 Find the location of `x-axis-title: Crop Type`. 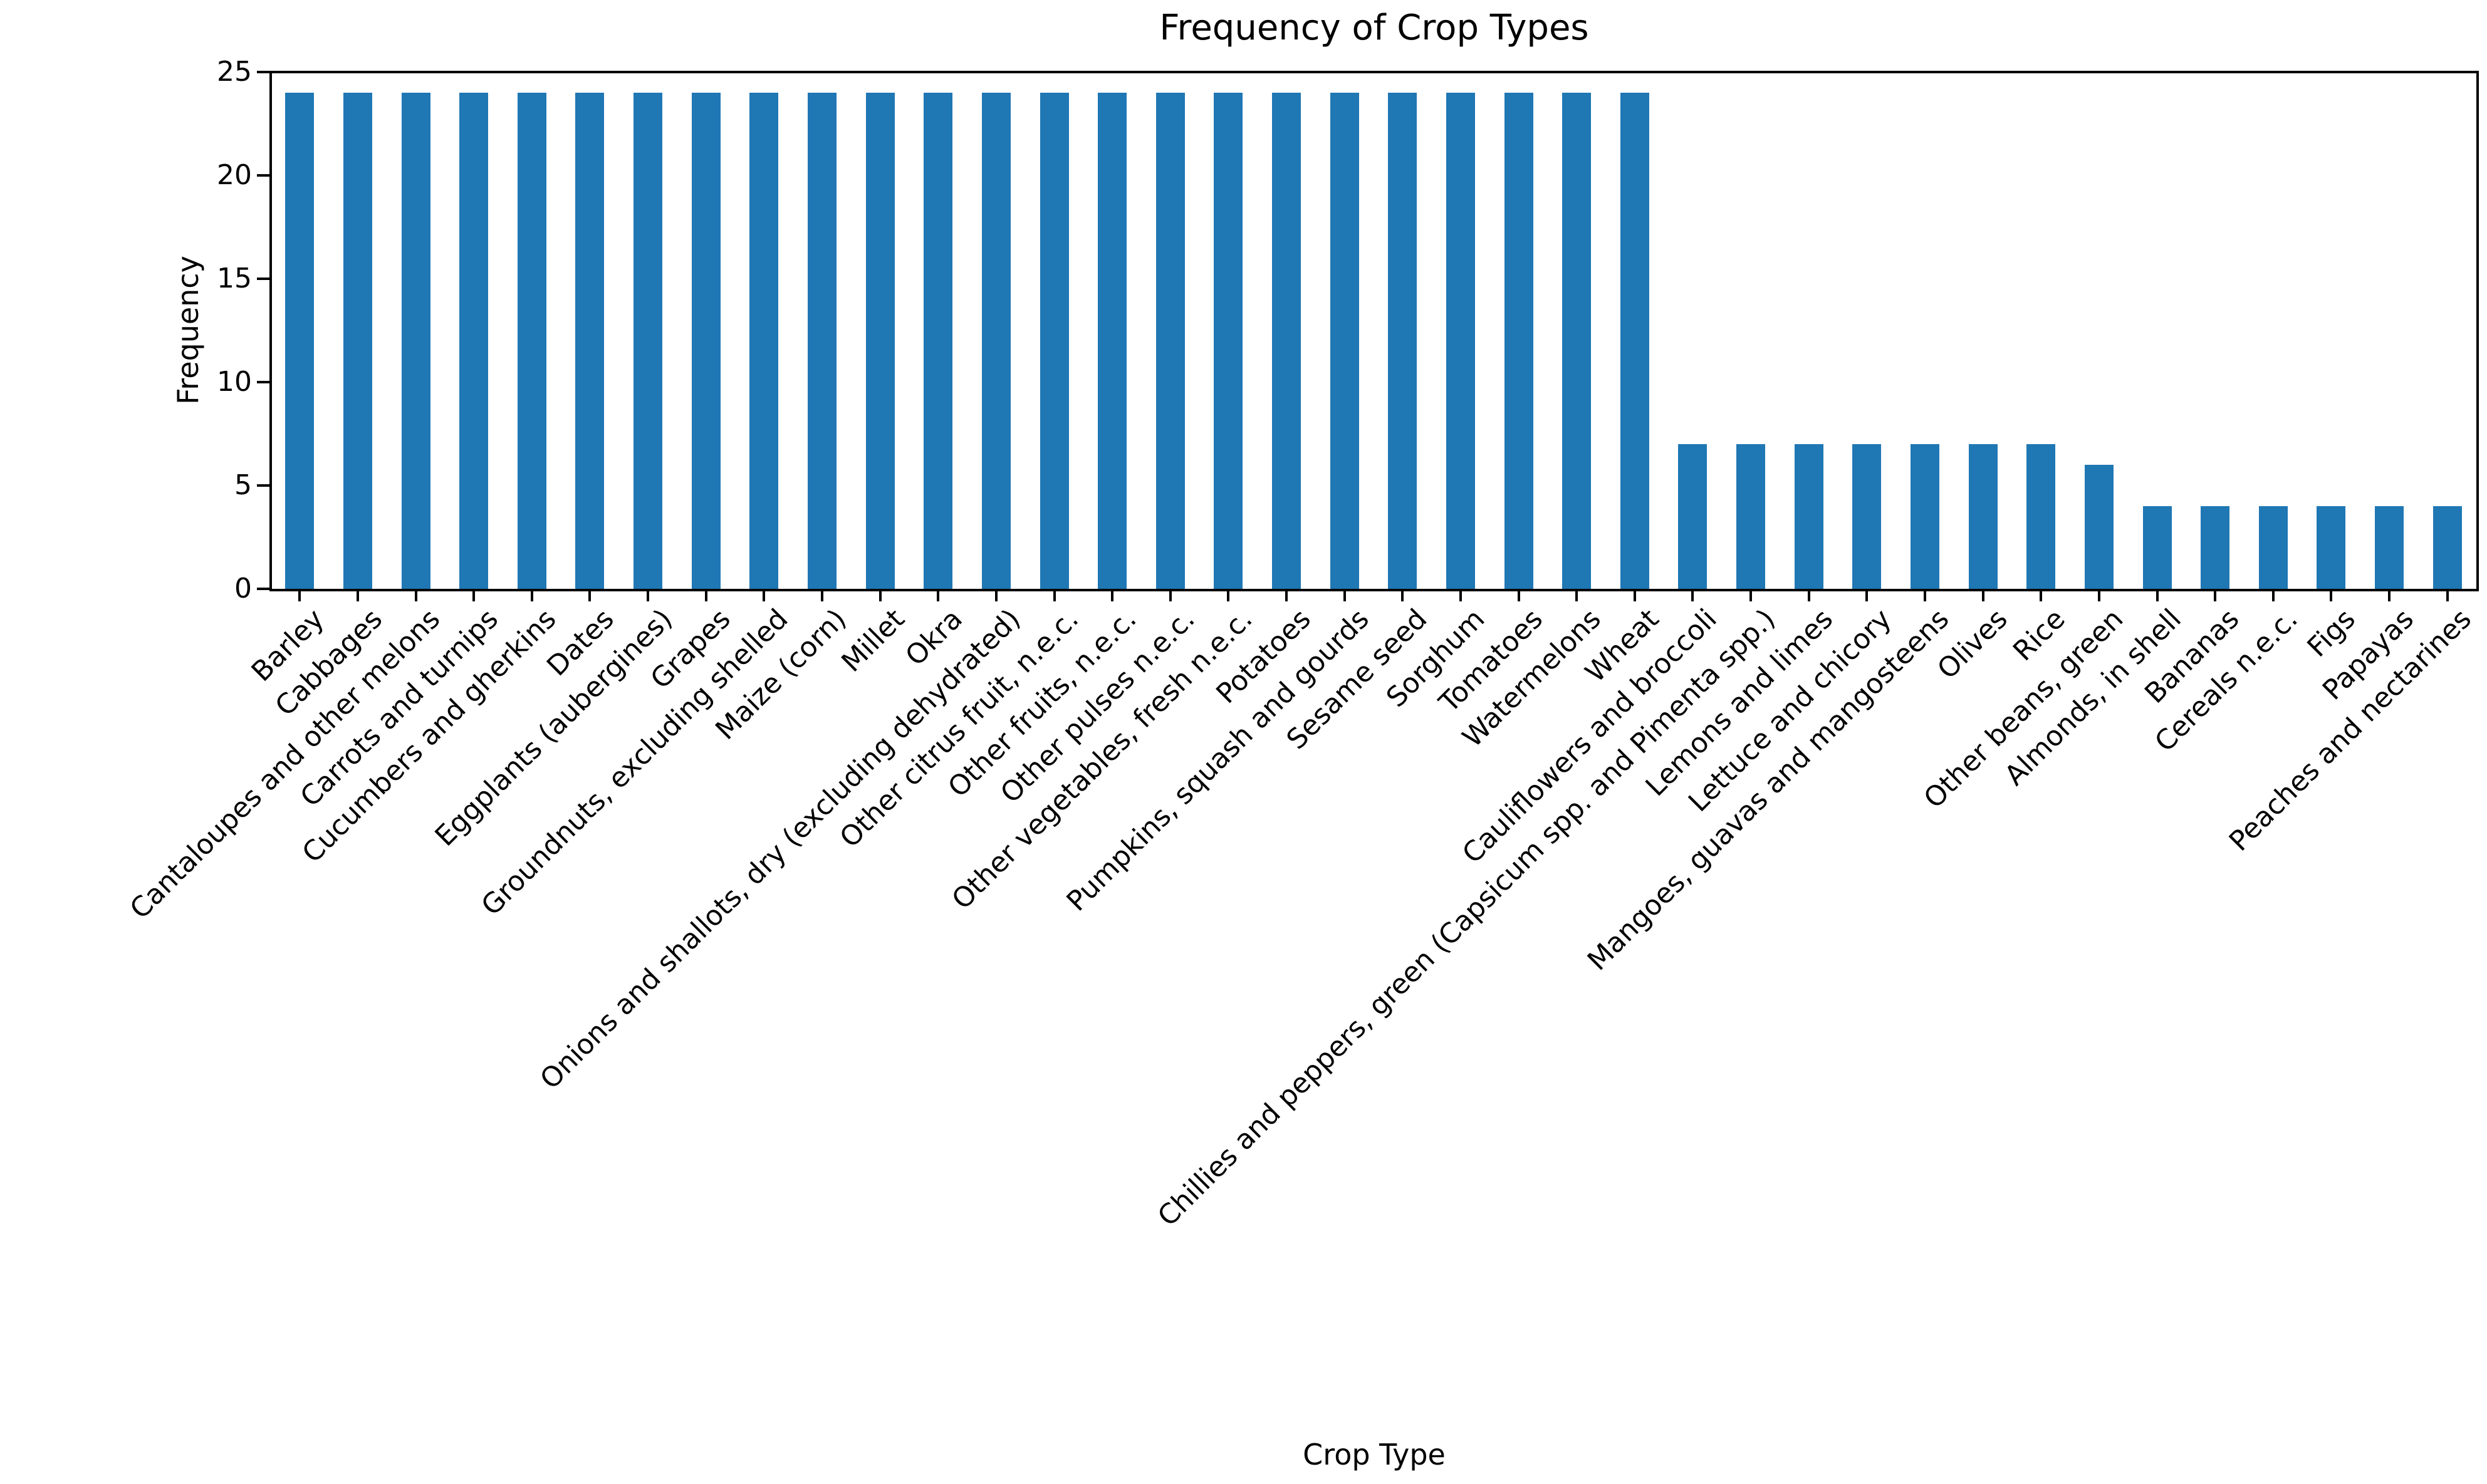

x-axis-title: Crop Type is located at coordinates (1374, 1454).